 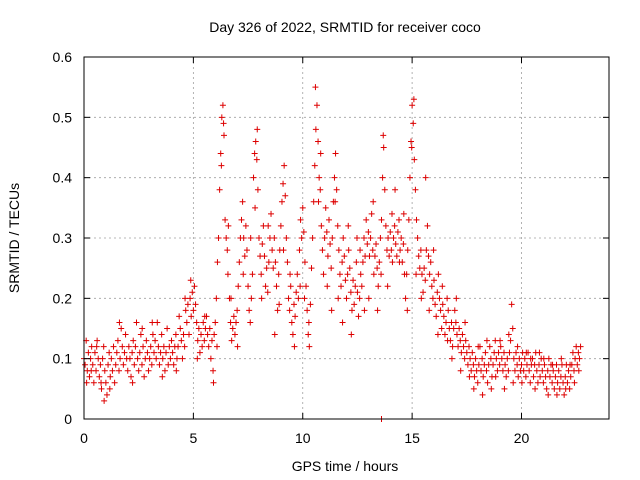 What do you see at coordinates (84, 438) in the screenshot?
I see `x-tick-label: 0` at bounding box center [84, 438].